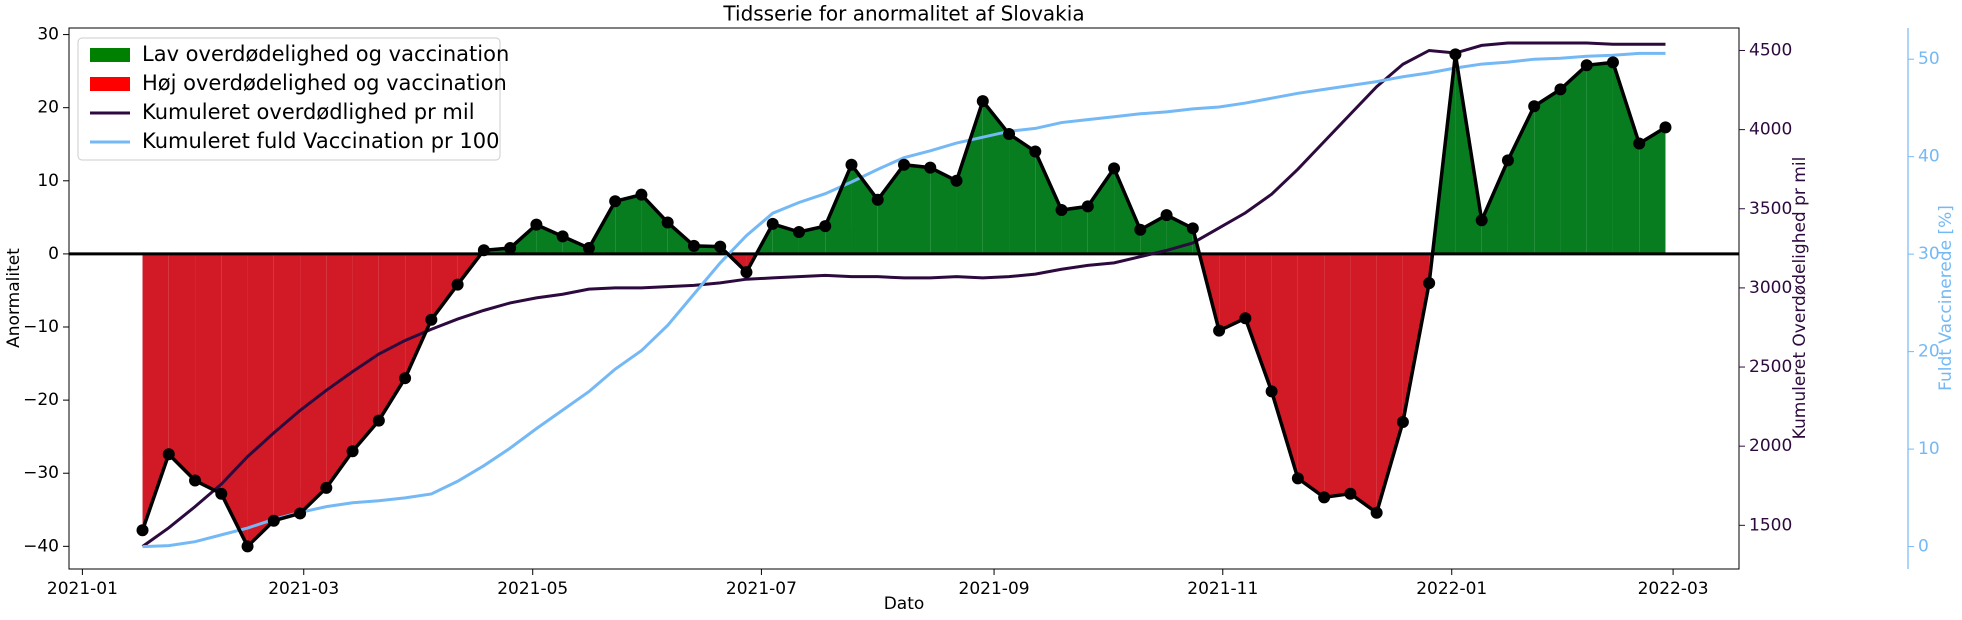 This screenshot has height=620, width=1962. I want to click on legend-label: Kumuleret overdødlighed pr mil, so click(308, 112).